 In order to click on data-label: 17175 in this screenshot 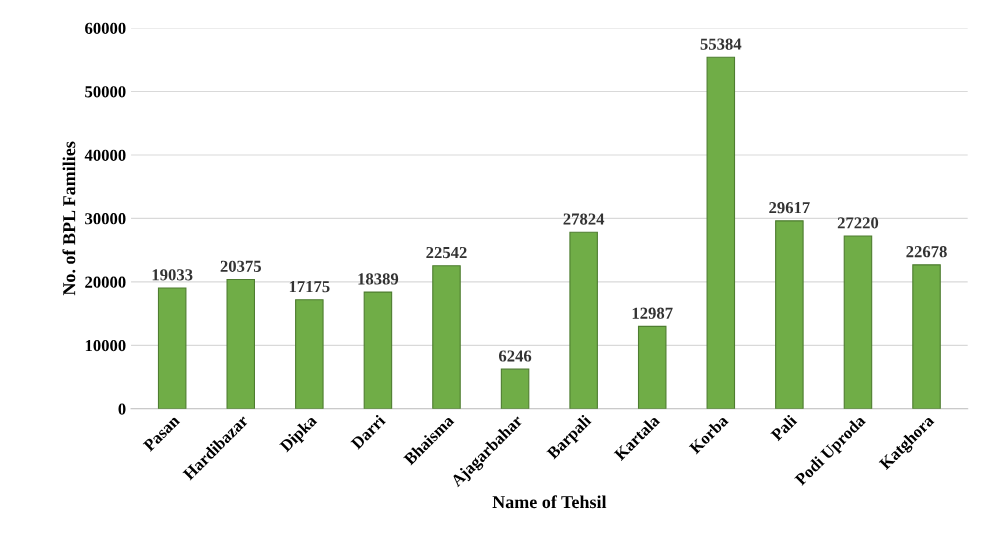, I will do `click(309, 287)`.